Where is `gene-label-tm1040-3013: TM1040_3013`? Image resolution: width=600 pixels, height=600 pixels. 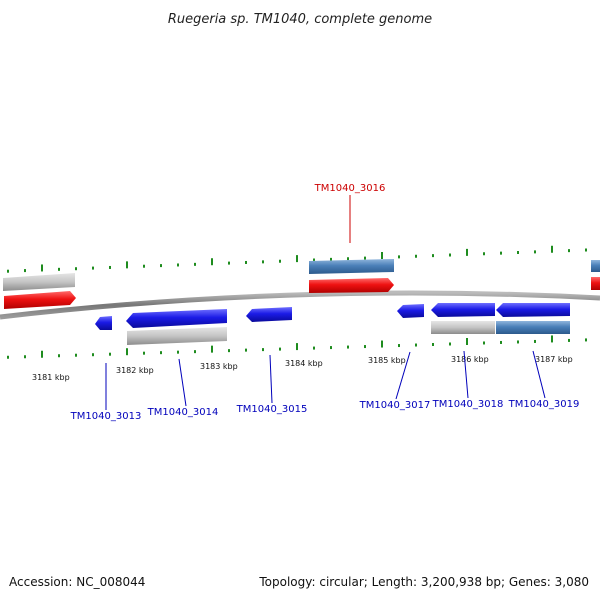 gene-label-tm1040-3013: TM1040_3013 is located at coordinates (106, 416).